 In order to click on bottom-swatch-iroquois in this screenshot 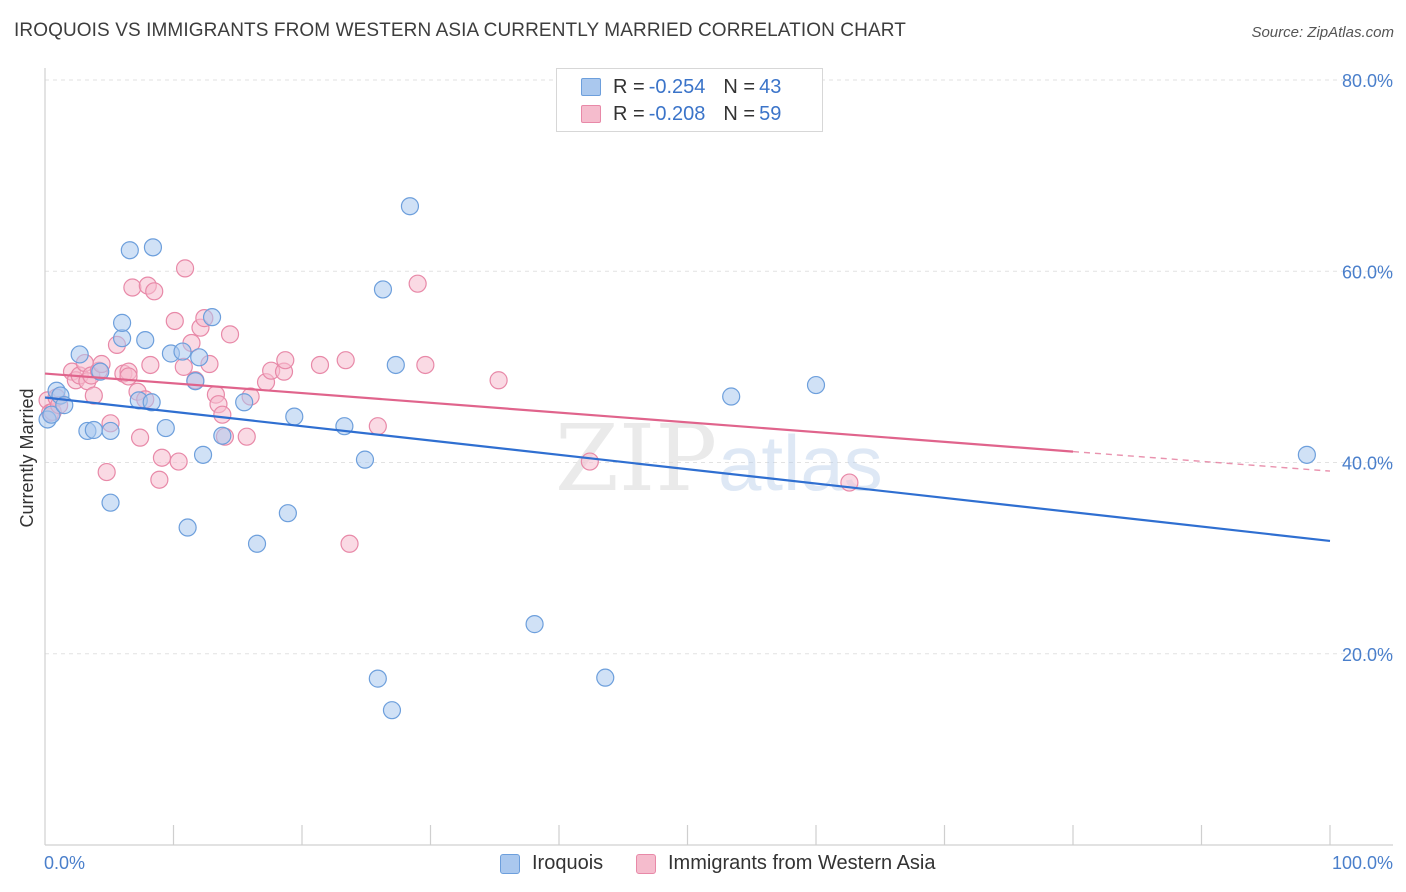, I will do `click(510, 863)`.